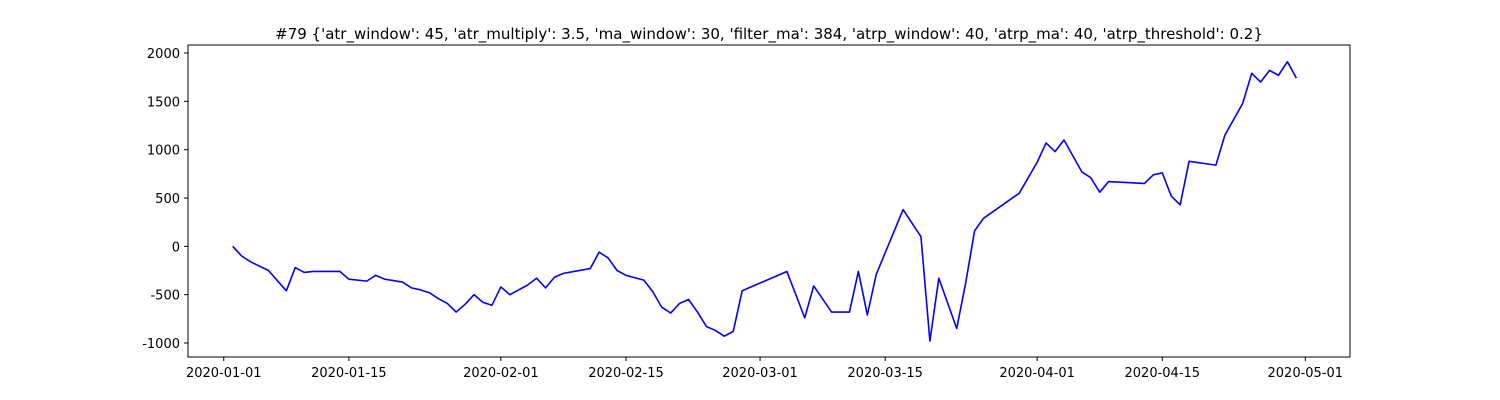 This screenshot has width=1500, height=400. I want to click on x-tick-label: 2020-01-01, so click(224, 373).